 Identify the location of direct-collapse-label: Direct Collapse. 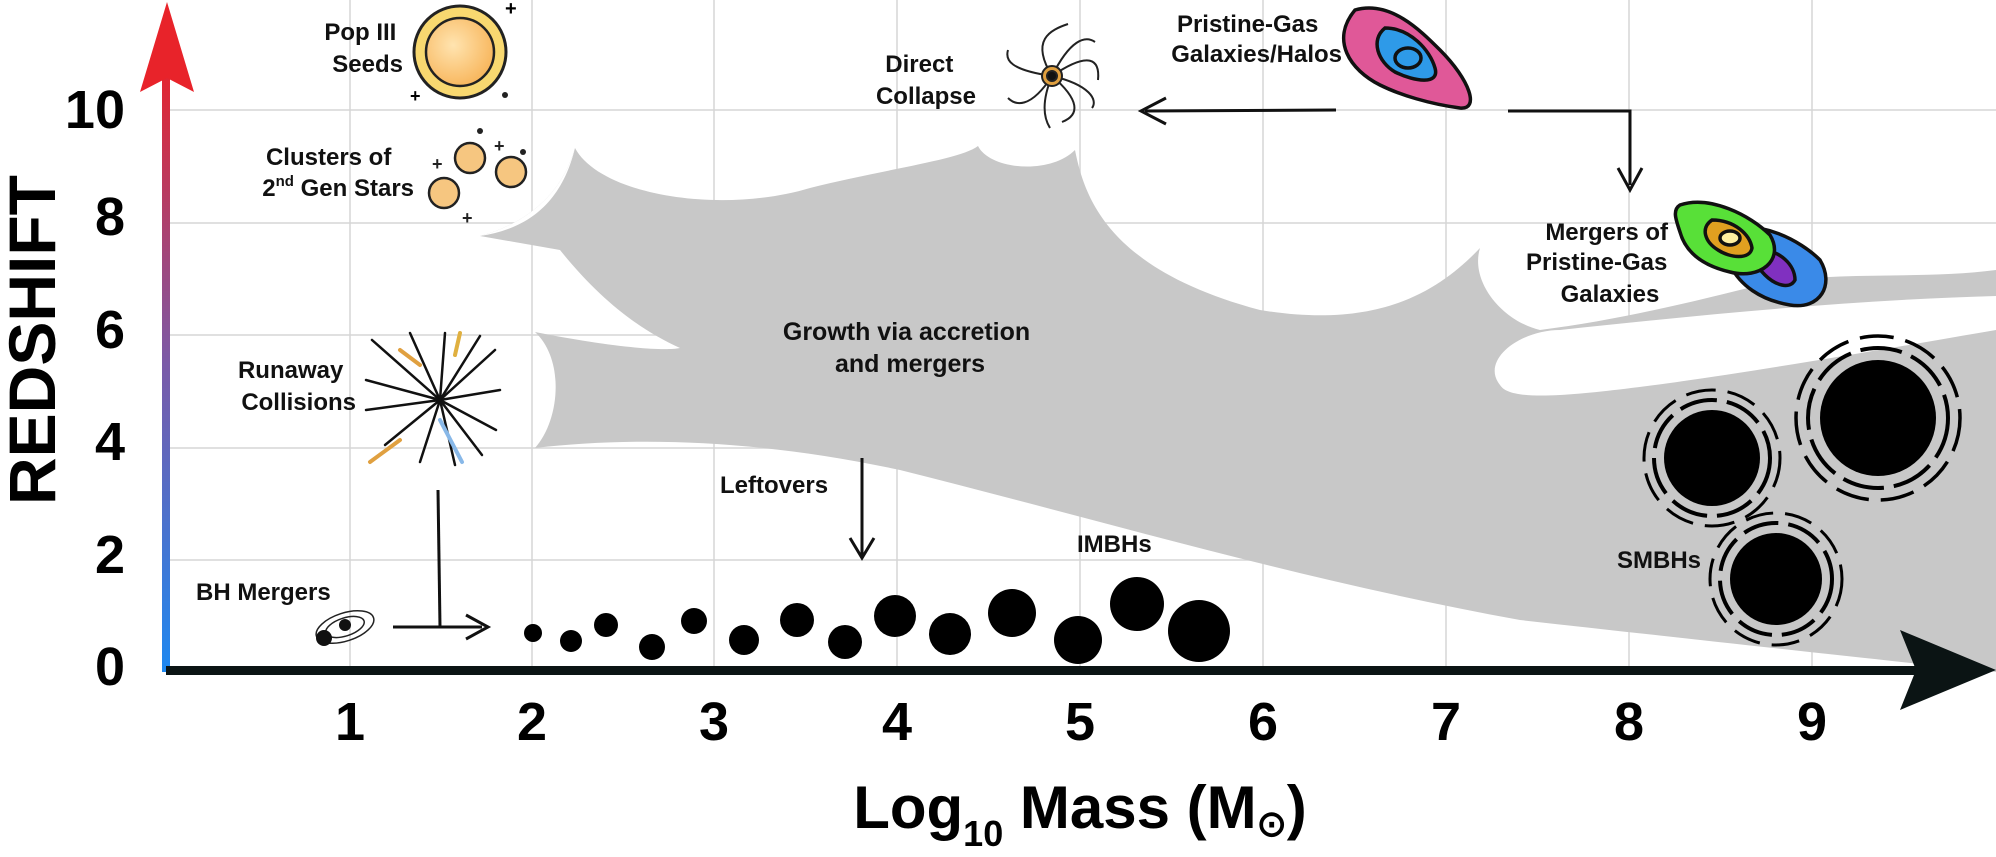
(926, 80).